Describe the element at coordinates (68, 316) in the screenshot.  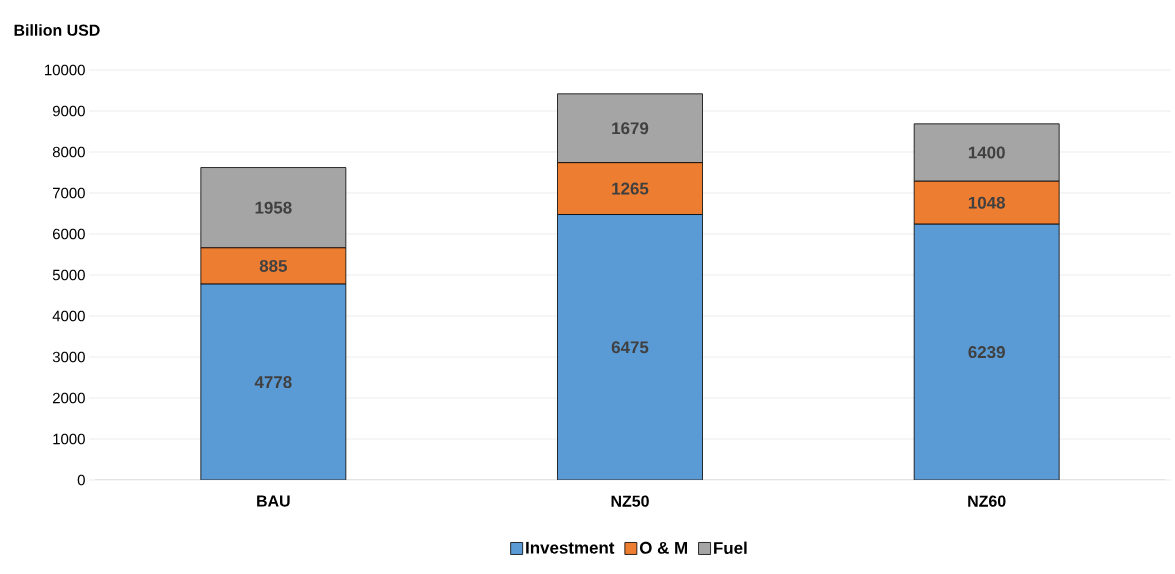
I see `y-tick-label: 4000` at that location.